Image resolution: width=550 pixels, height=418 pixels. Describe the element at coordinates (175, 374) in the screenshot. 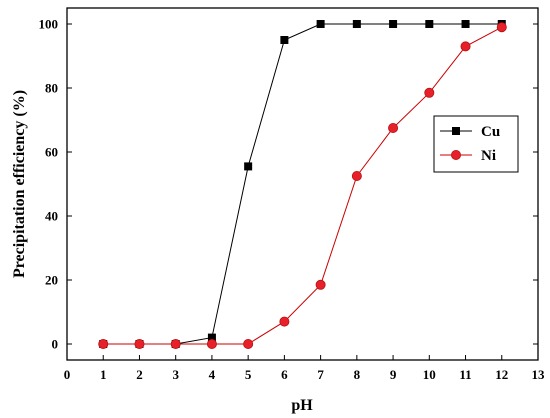

I see `x-tick-label-3: 3` at that location.